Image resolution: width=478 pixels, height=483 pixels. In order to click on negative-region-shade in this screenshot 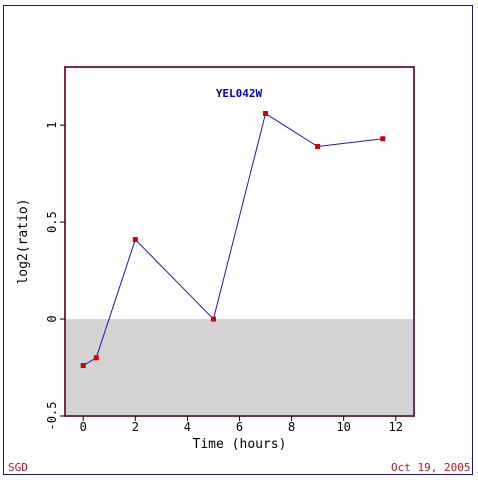, I will do `click(239, 367)`.